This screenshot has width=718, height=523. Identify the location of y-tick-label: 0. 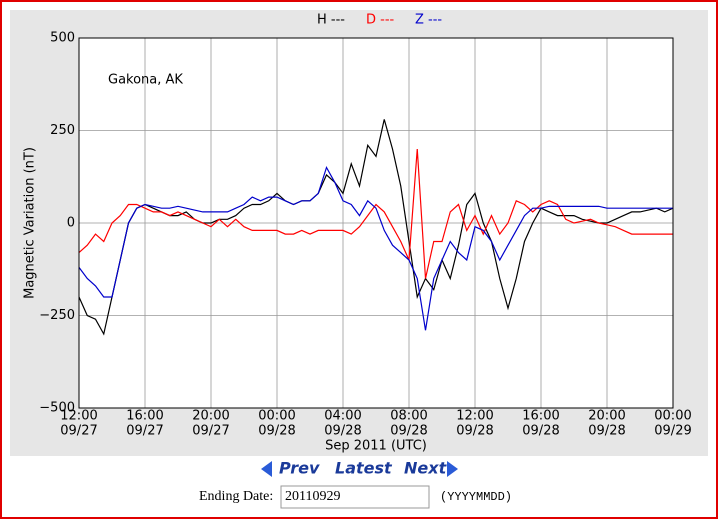
(71, 223).